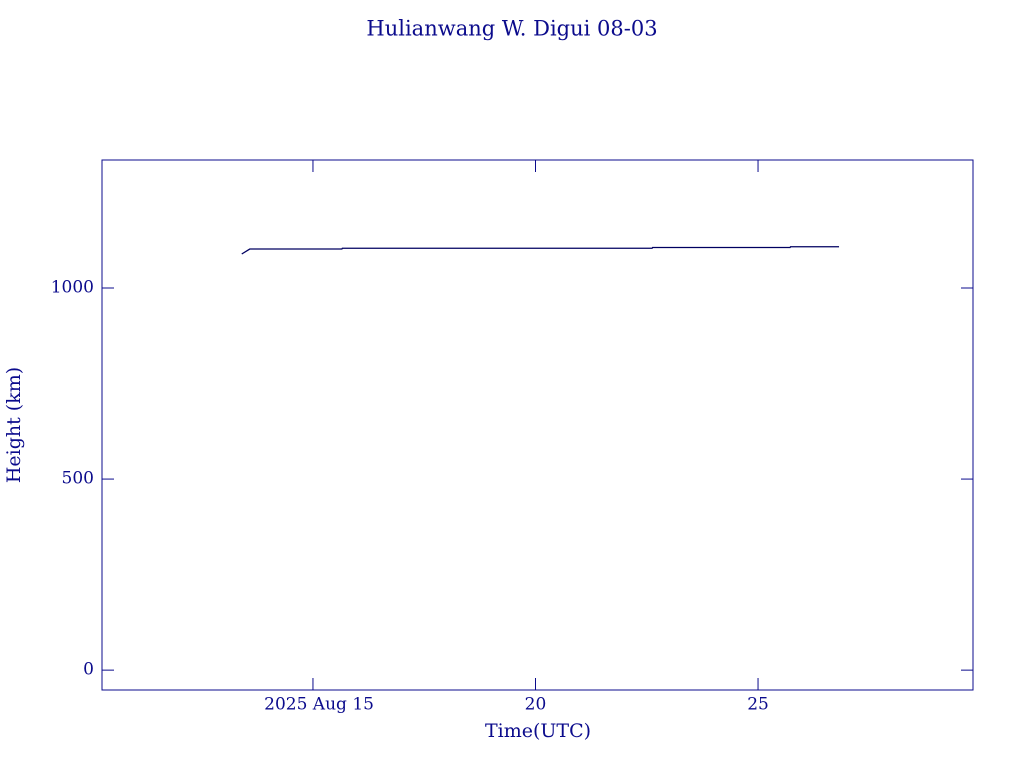  I want to click on data-line, so click(540, 250).